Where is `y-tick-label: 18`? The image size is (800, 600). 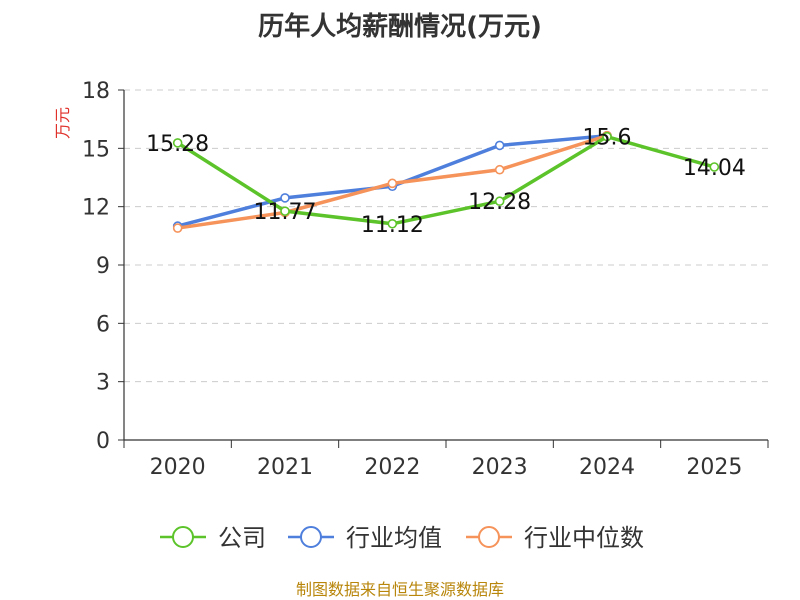 y-tick-label: 18 is located at coordinates (96, 91).